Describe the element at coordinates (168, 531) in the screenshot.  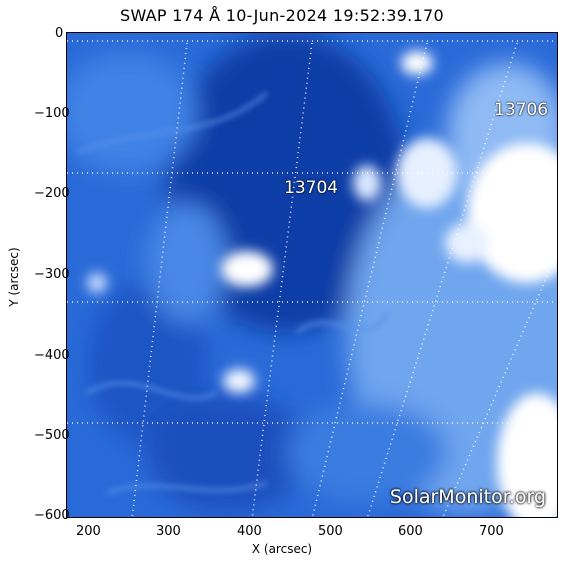
I see `x-tick: 300` at that location.